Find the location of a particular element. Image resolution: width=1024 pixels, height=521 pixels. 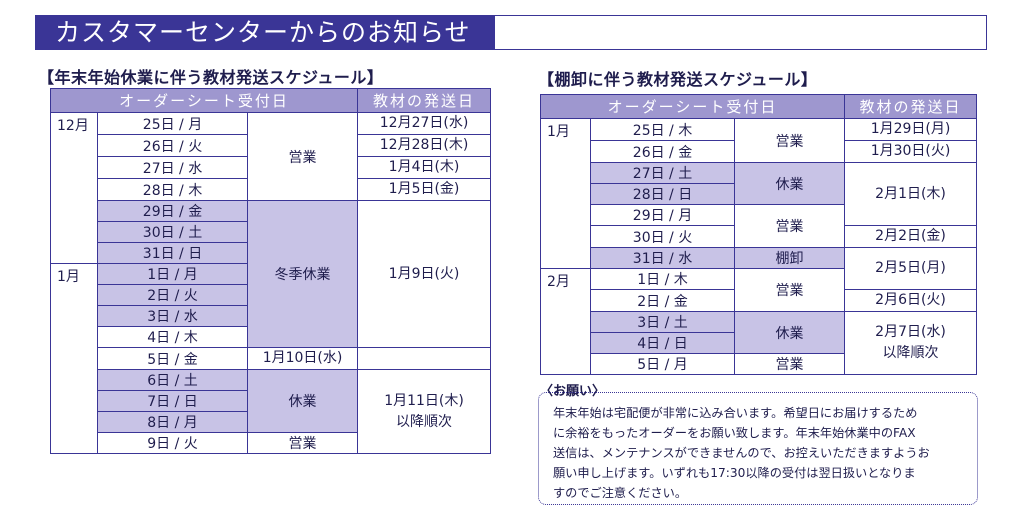

note-line: 年末年始は宅配便が非常に込み合います。希望日にお届けするため is located at coordinates (735, 413).